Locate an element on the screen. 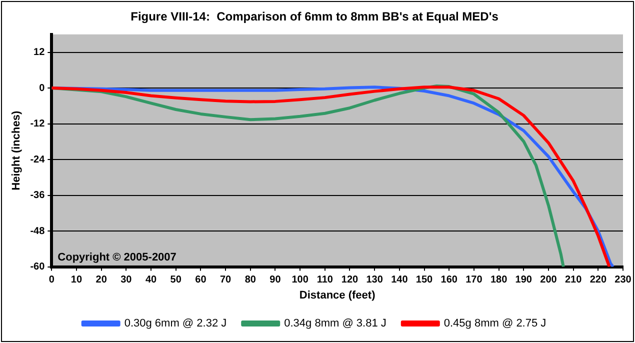  x-tick-label: 220 is located at coordinates (598, 280).